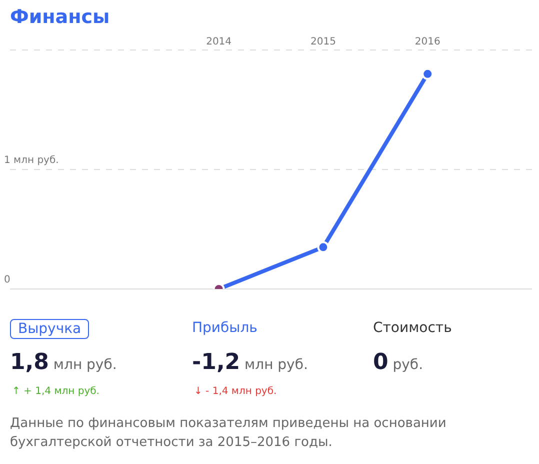 This screenshot has height=464, width=539. Describe the element at coordinates (225, 328) in the screenshot. I see `text: Прибыль` at that location.